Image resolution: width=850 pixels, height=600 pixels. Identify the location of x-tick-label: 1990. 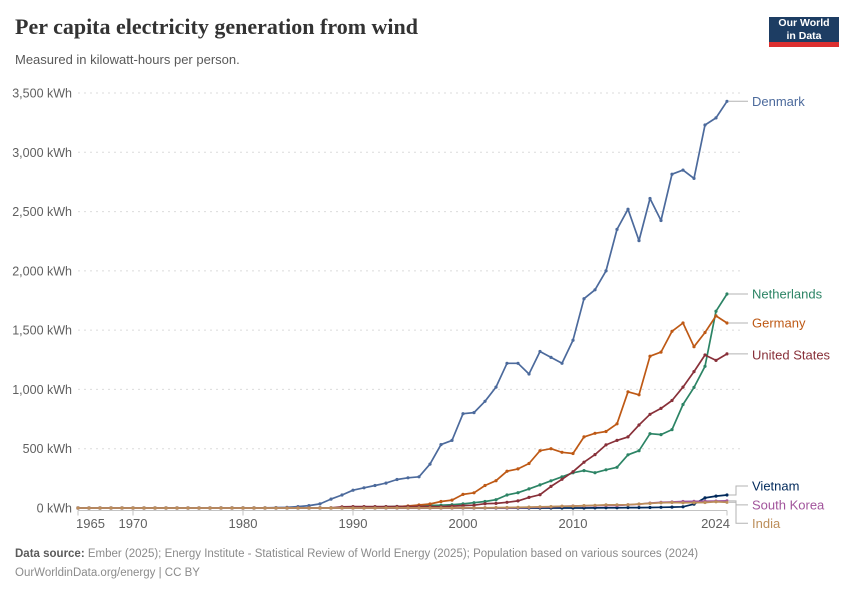
(353, 523).